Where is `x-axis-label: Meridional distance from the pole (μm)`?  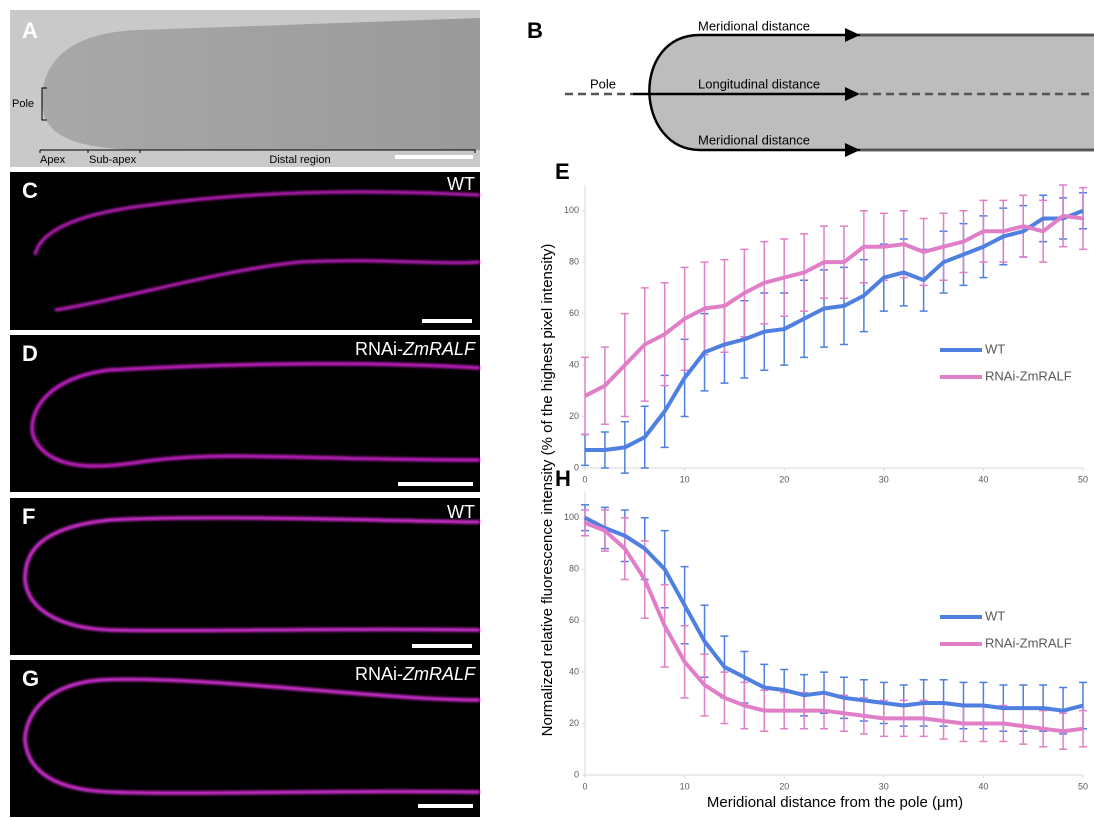
x-axis-label: Meridional distance from the pole (μm) is located at coordinates (835, 802).